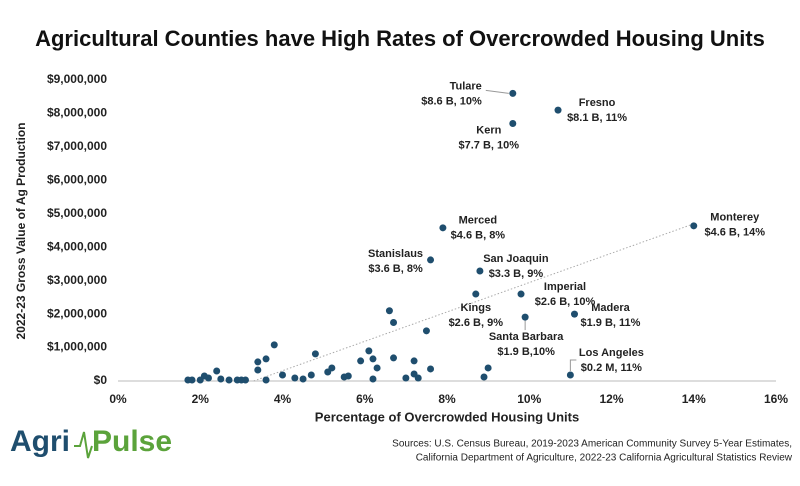  Describe the element at coordinates (83, 445) in the screenshot. I see `logo-pulse-line` at that location.